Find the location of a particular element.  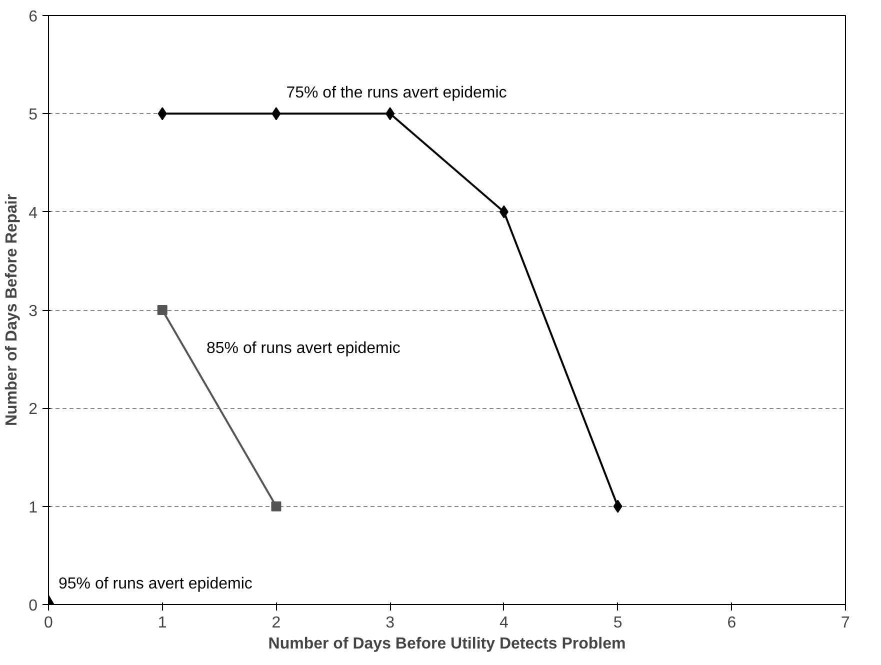

annotation: 85% of runs avert epidemic is located at coordinates (303, 348).